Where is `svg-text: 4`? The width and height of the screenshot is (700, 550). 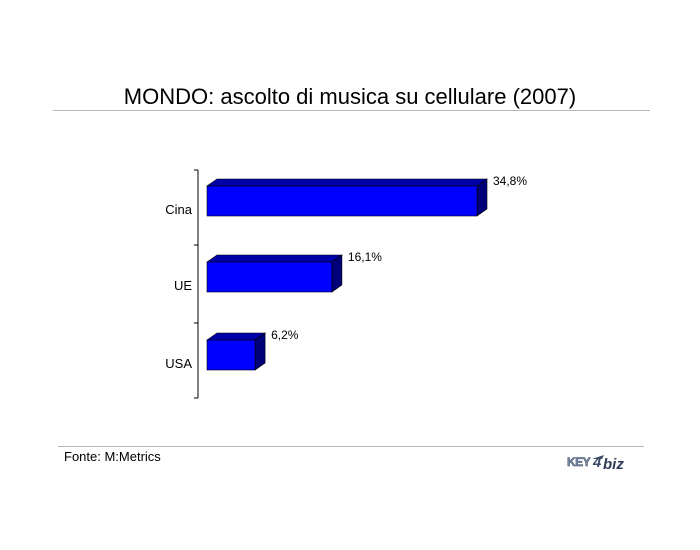 svg-text: 4 is located at coordinates (597, 462).